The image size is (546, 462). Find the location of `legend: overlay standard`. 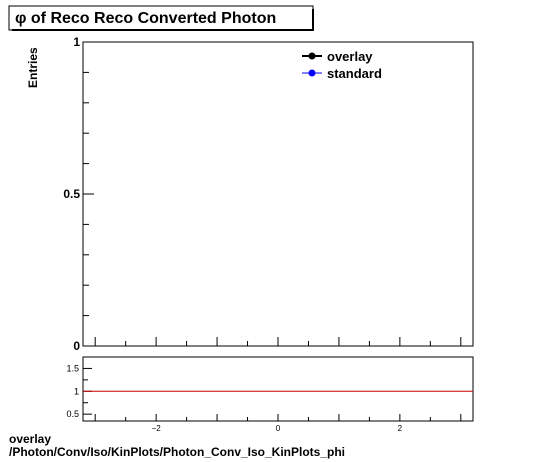

legend: overlay standard is located at coordinates (342, 65).